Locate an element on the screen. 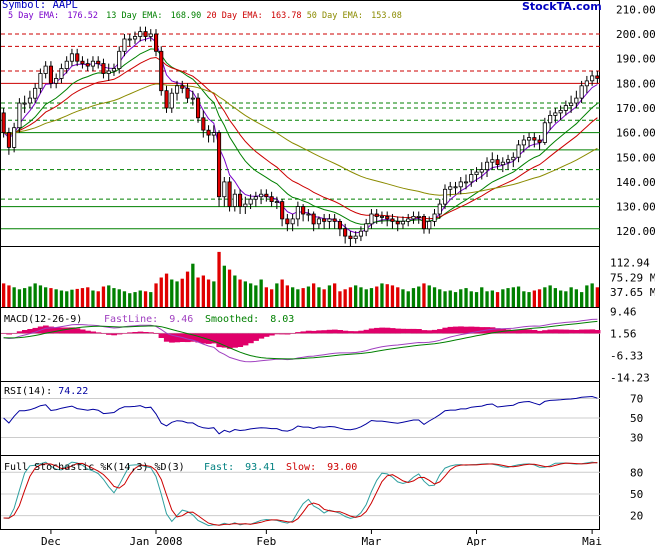  rsi-axis-labels: 70 50 30 is located at coordinates (636, 419).